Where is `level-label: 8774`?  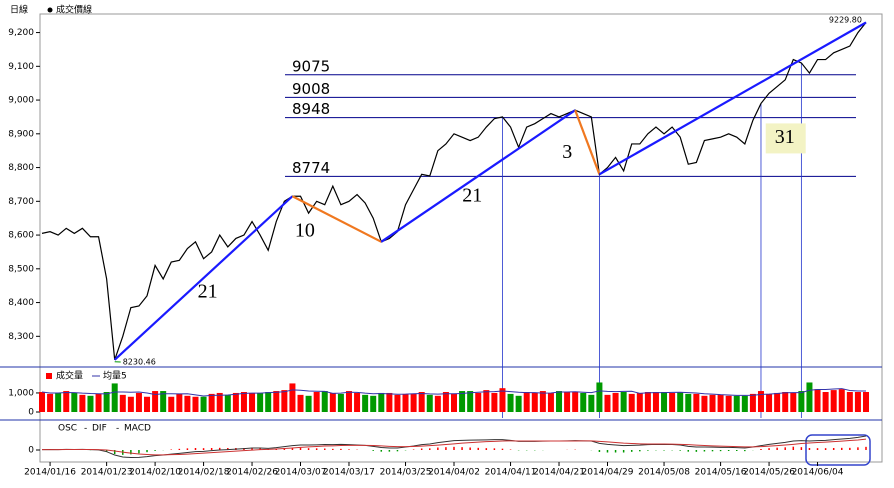
level-label: 8774 is located at coordinates (311, 168).